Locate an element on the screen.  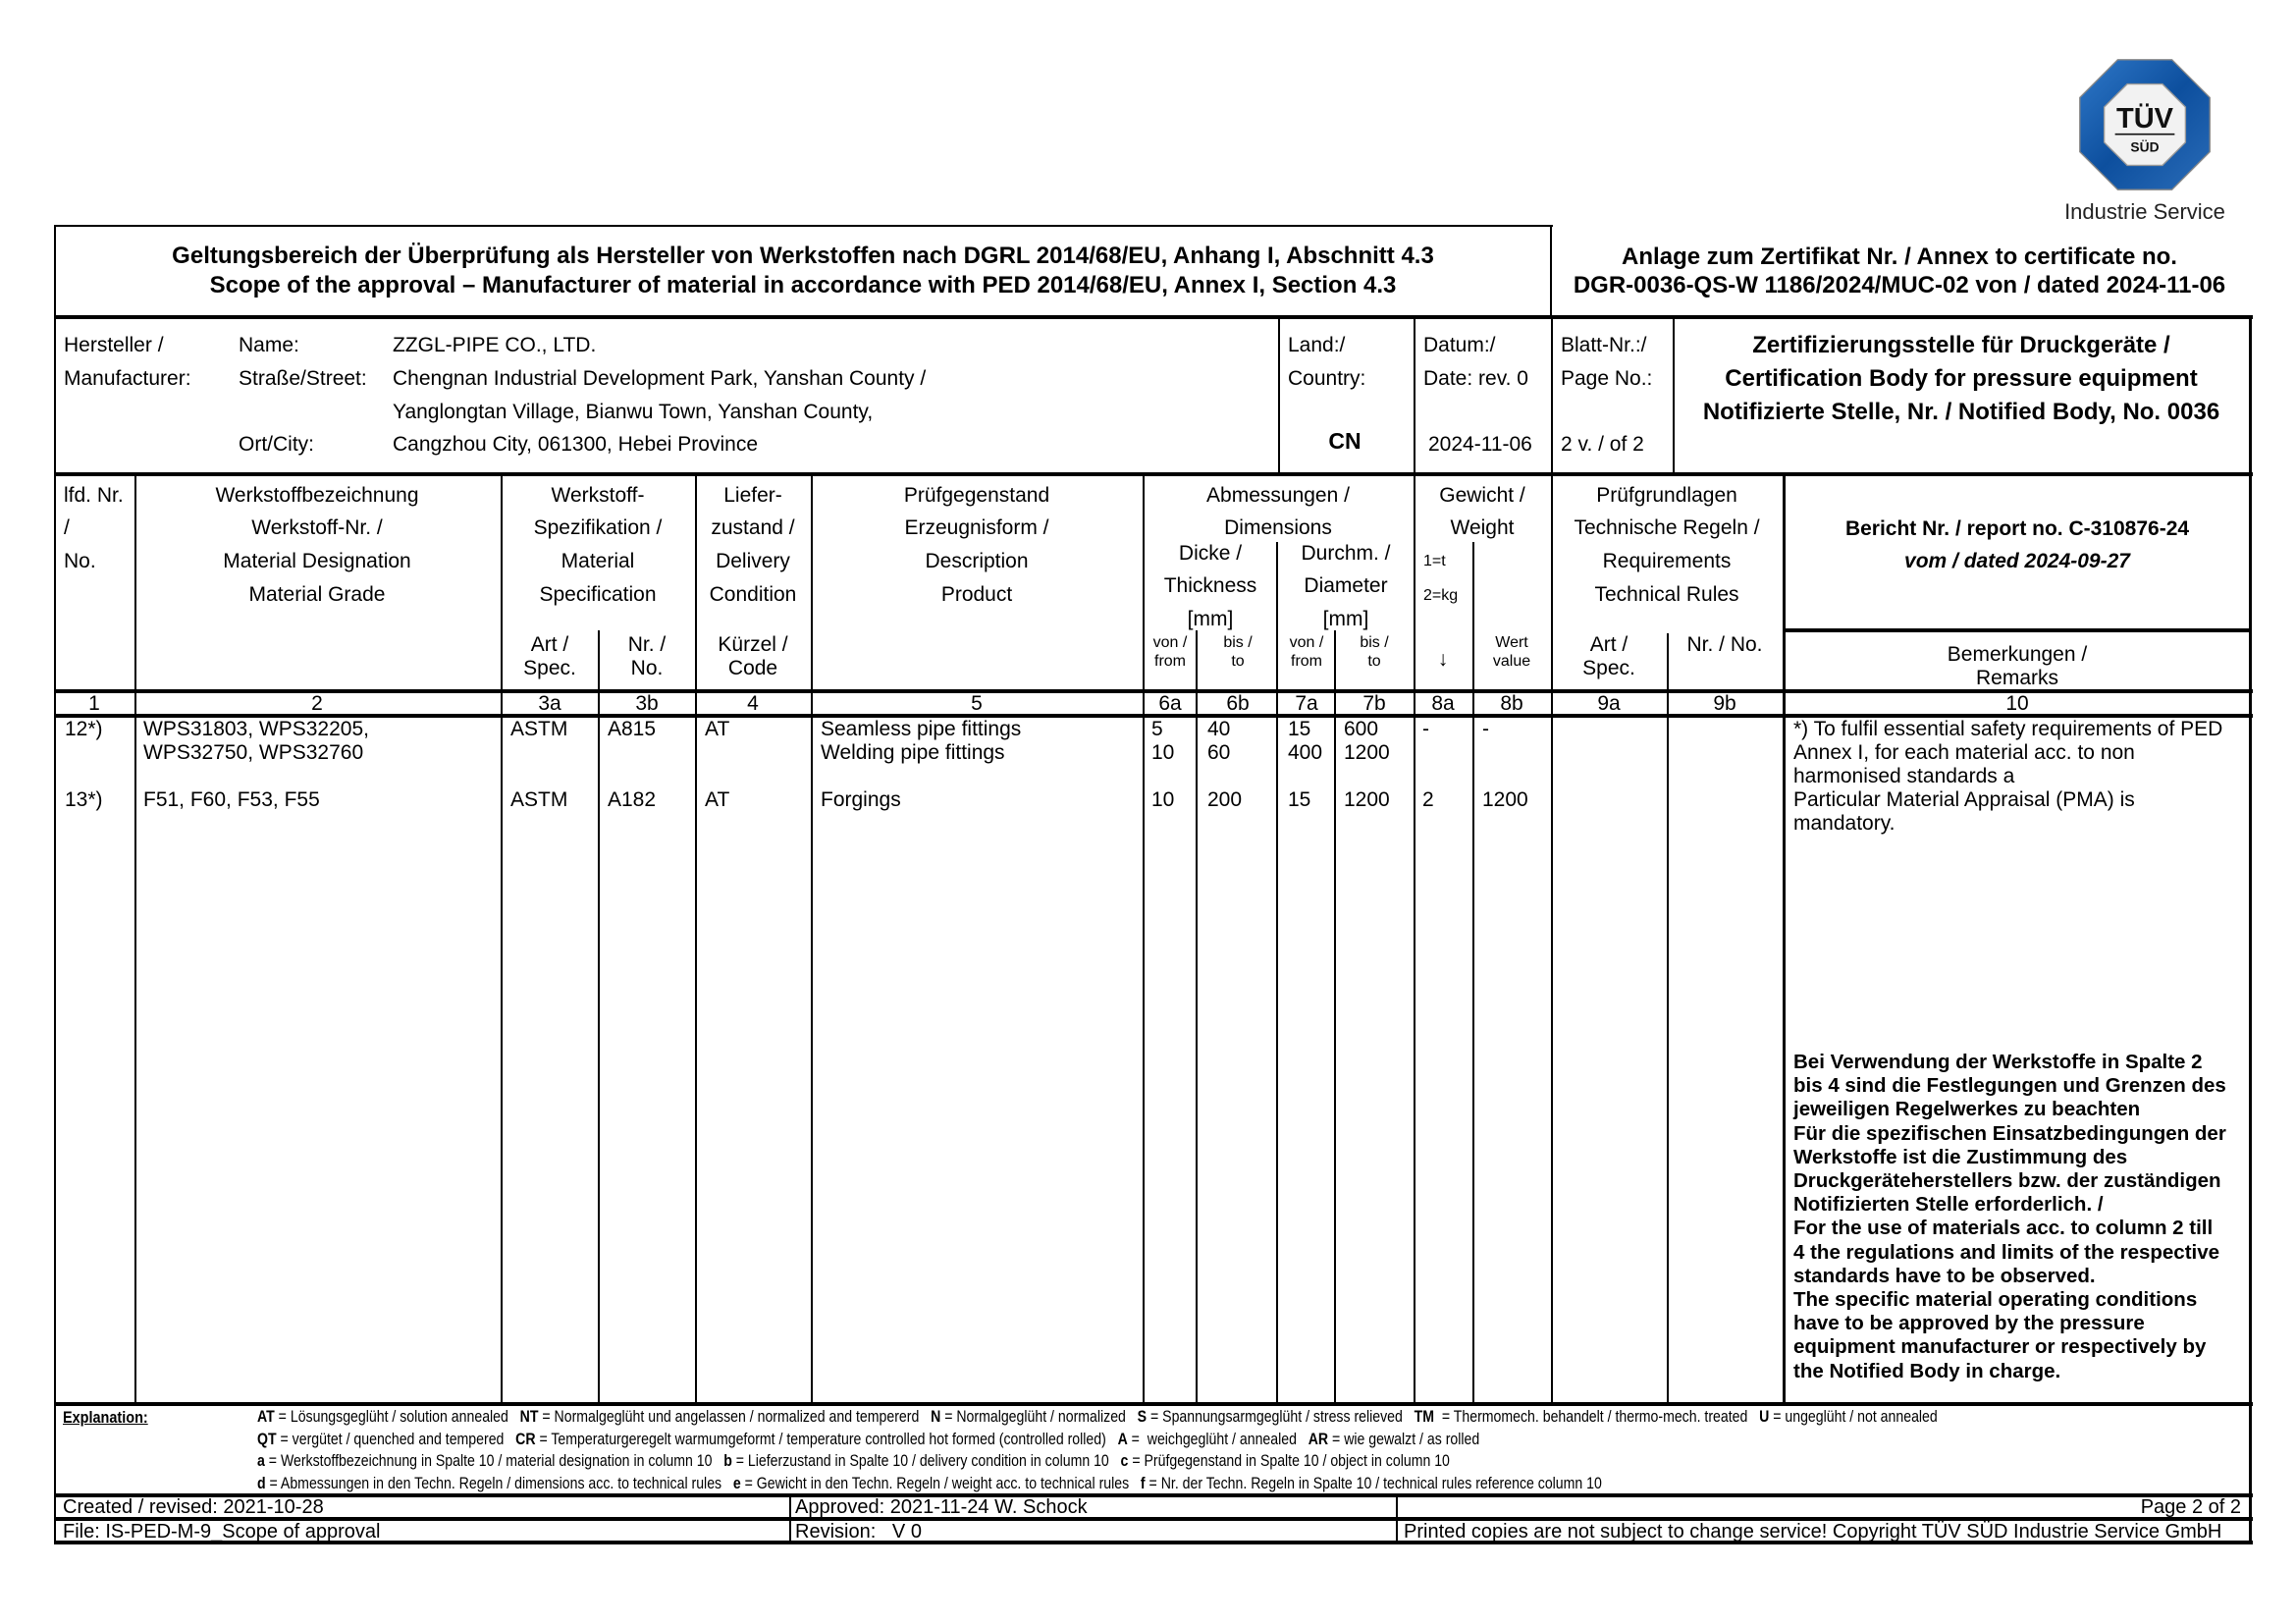
col1-header: / is located at coordinates (67, 527).